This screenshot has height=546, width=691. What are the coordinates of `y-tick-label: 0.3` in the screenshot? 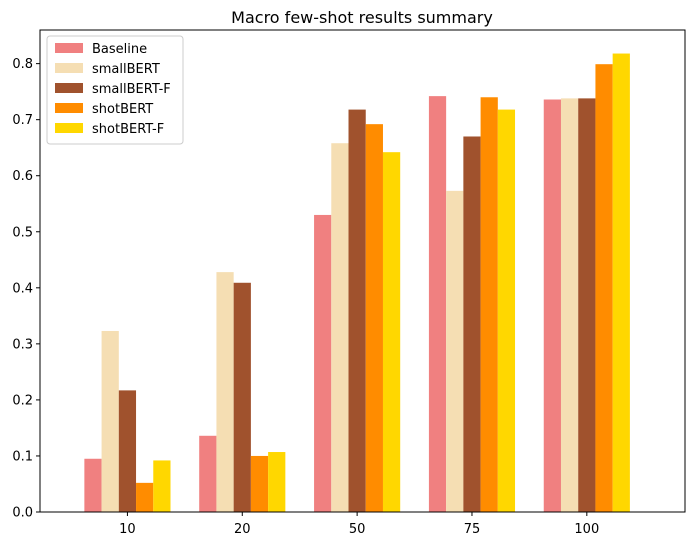 It's located at (22, 344).